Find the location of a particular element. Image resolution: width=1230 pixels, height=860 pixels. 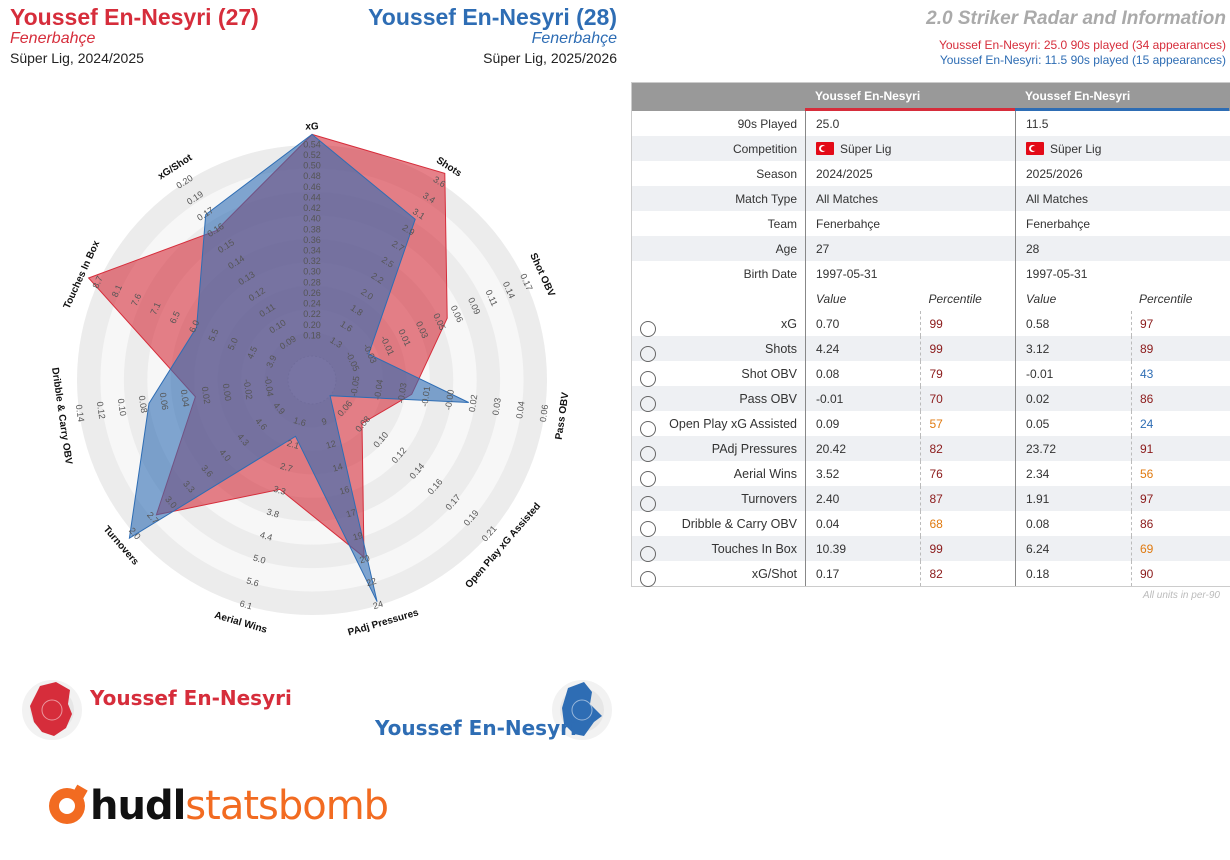

metric-label: xG is located at coordinates (789, 323).